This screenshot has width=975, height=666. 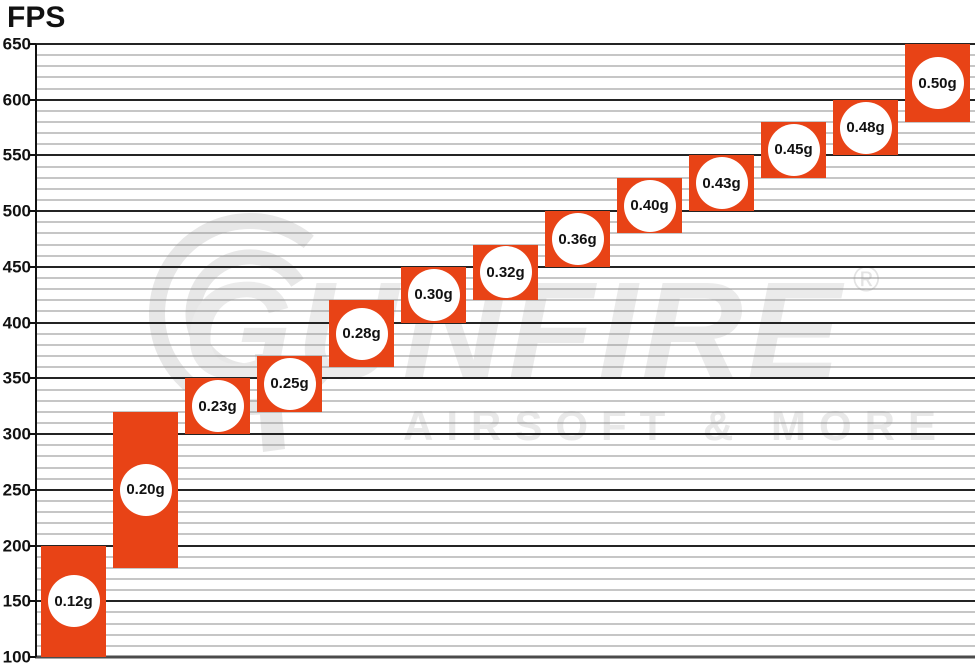 I want to click on bar-weight-label: 0.36g, so click(x=577, y=239).